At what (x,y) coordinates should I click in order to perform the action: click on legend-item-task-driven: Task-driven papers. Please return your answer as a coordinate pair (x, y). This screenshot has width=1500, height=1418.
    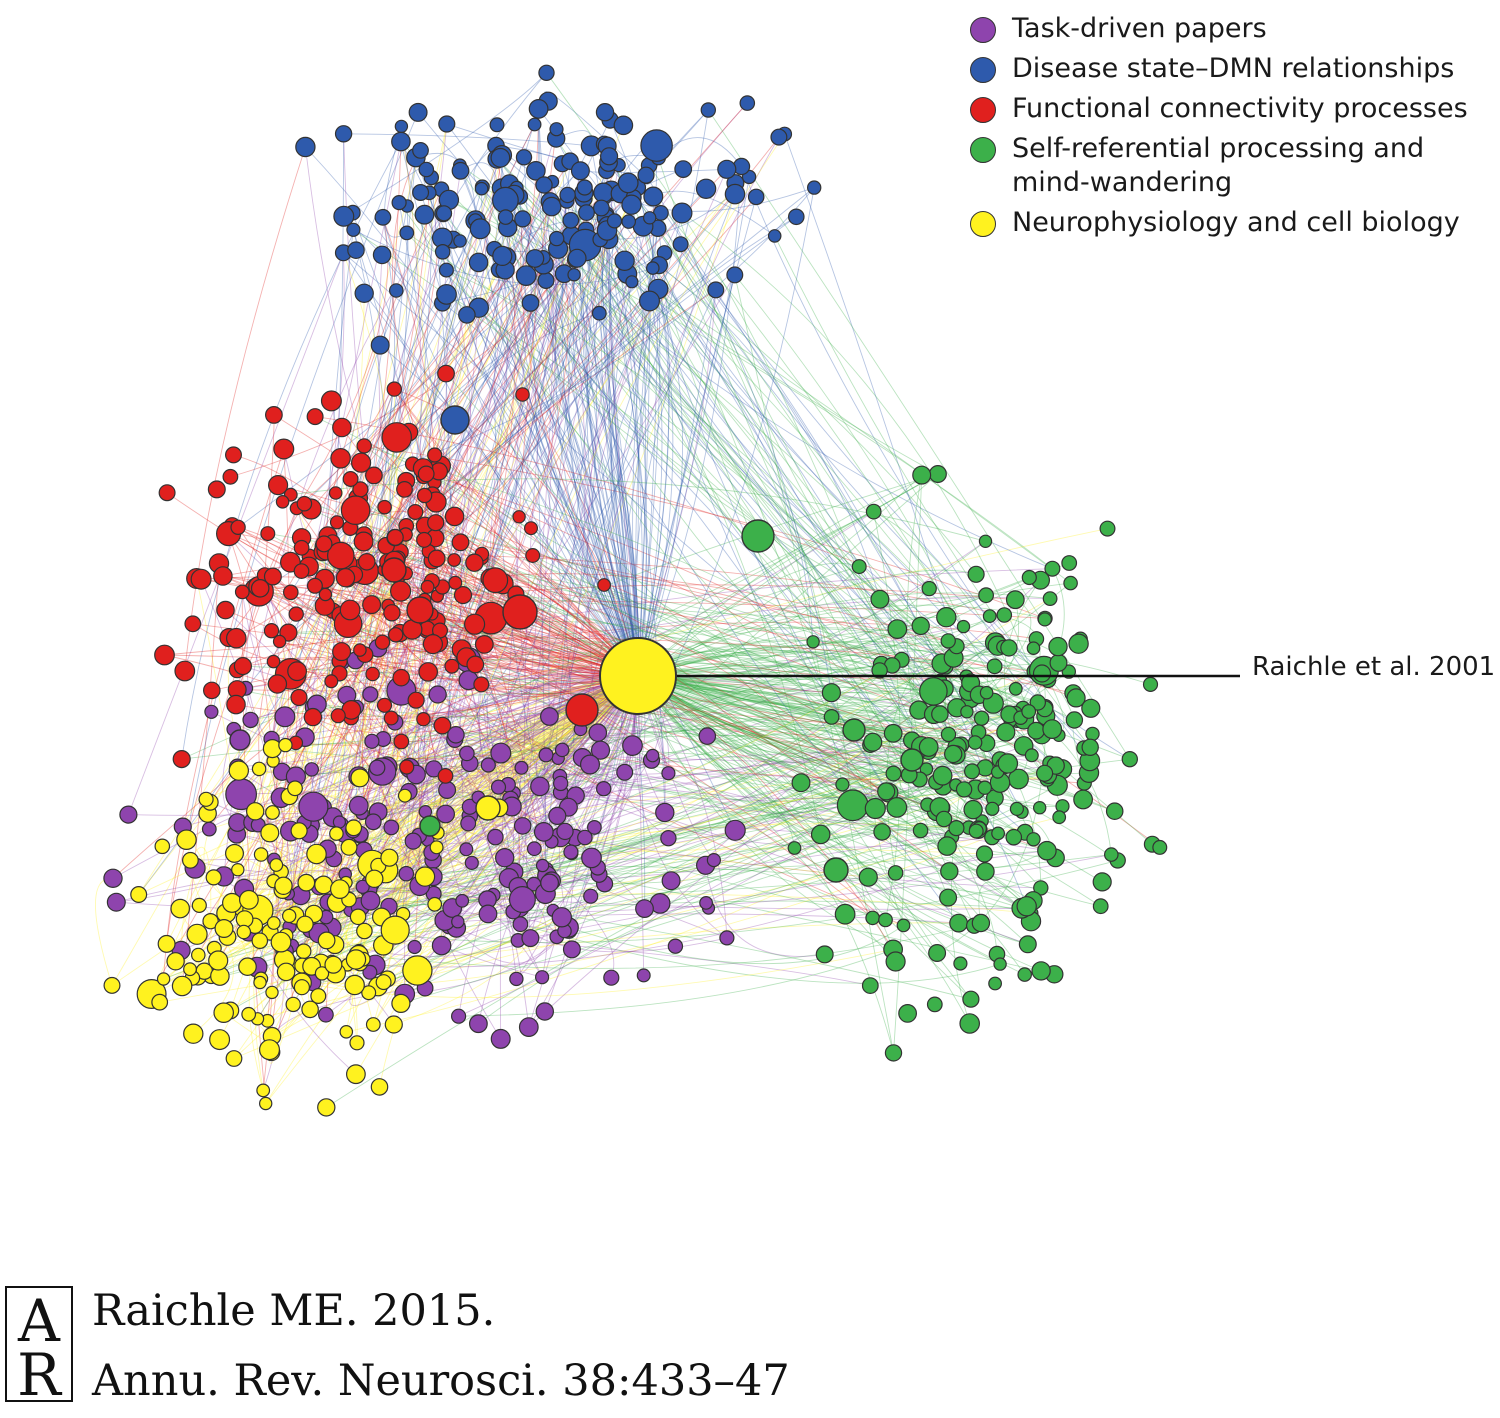
    Looking at the image, I should click on (1232, 29).